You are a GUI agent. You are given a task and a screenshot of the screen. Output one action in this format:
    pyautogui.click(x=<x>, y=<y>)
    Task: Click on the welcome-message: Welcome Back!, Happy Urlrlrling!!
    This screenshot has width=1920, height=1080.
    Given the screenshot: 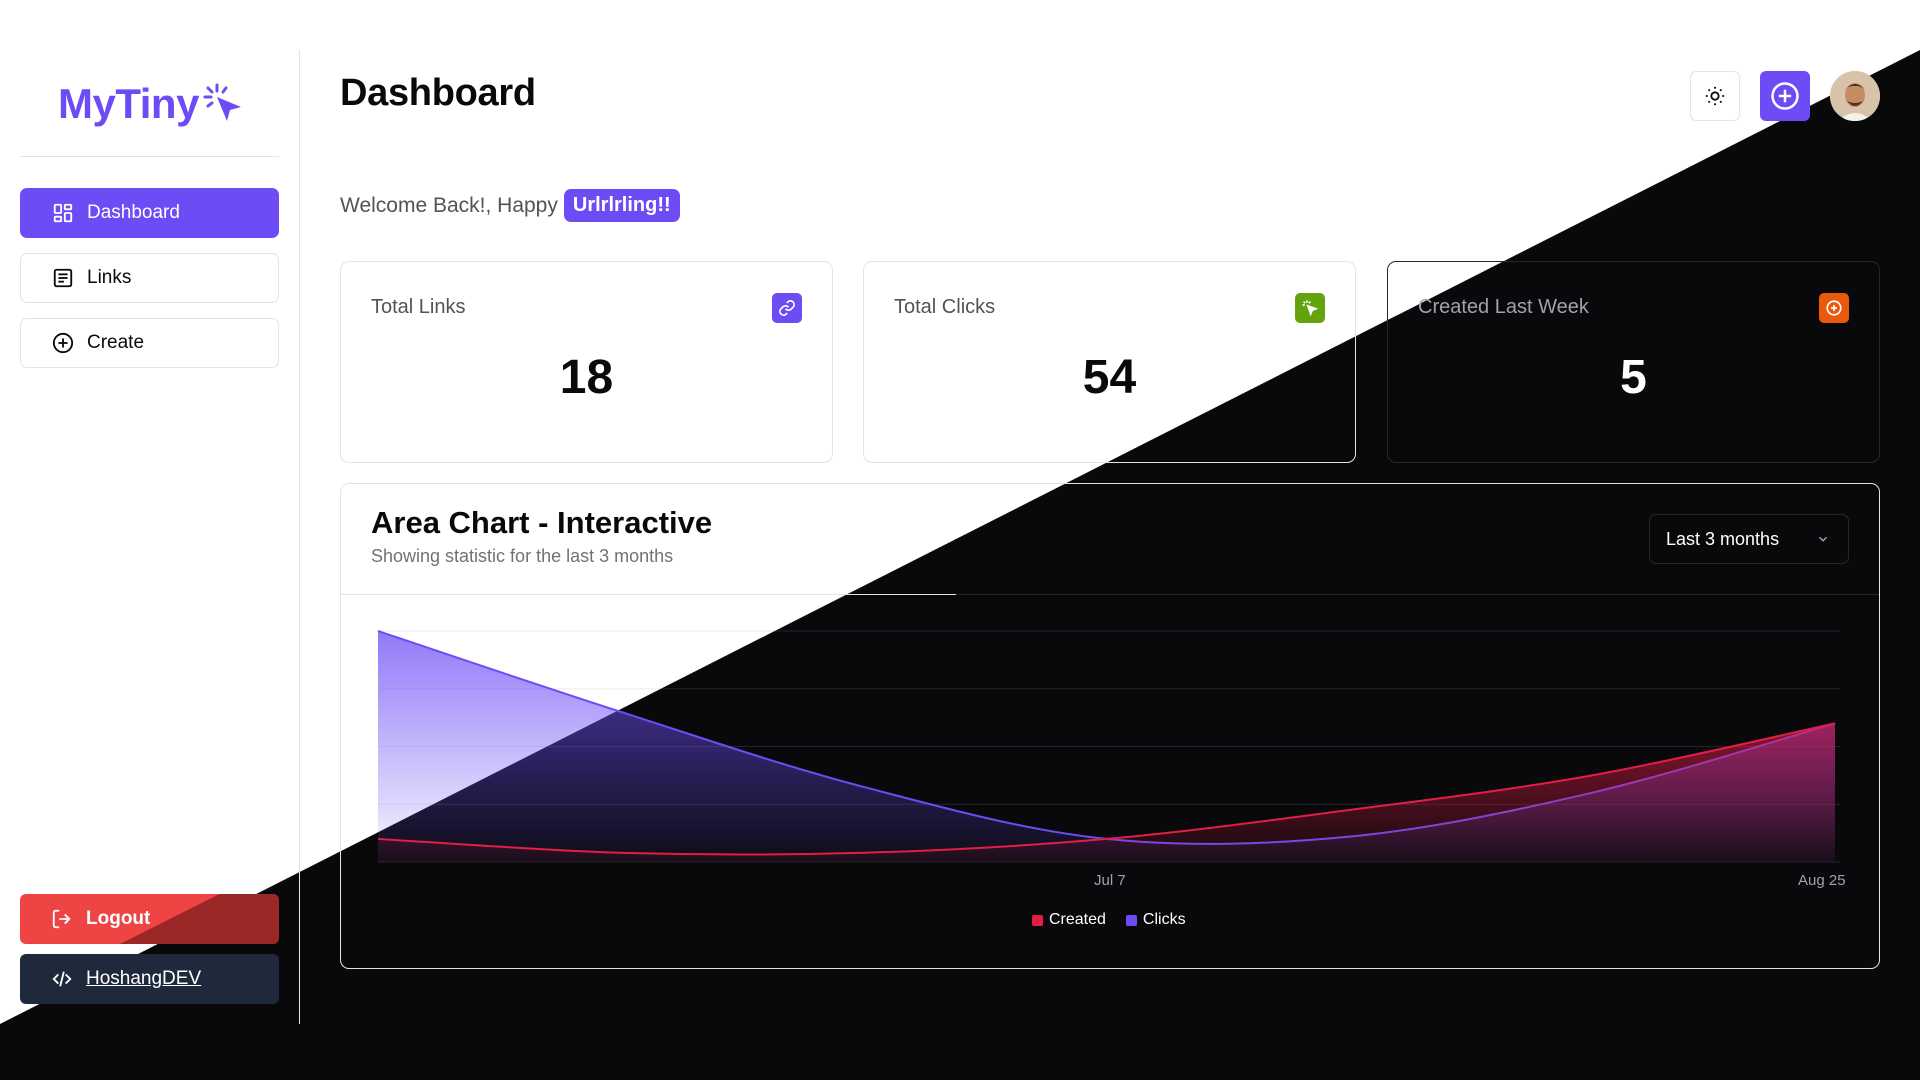 What is the action you would take?
    pyautogui.click(x=510, y=205)
    